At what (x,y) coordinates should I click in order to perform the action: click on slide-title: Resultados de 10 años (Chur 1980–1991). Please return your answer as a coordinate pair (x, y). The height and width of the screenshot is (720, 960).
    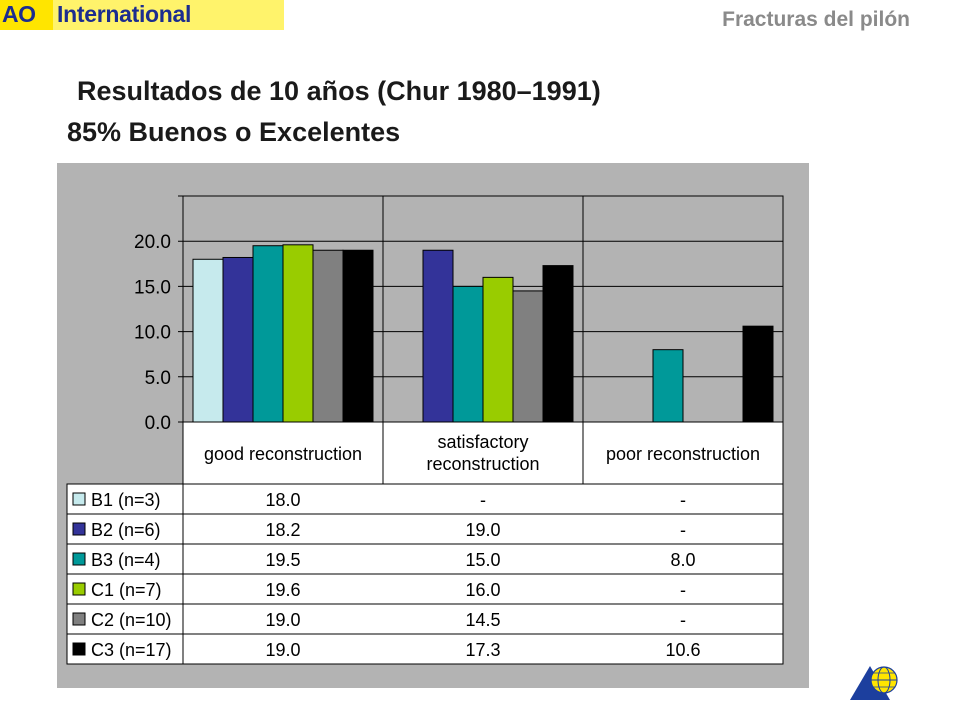
    Looking at the image, I should click on (339, 91).